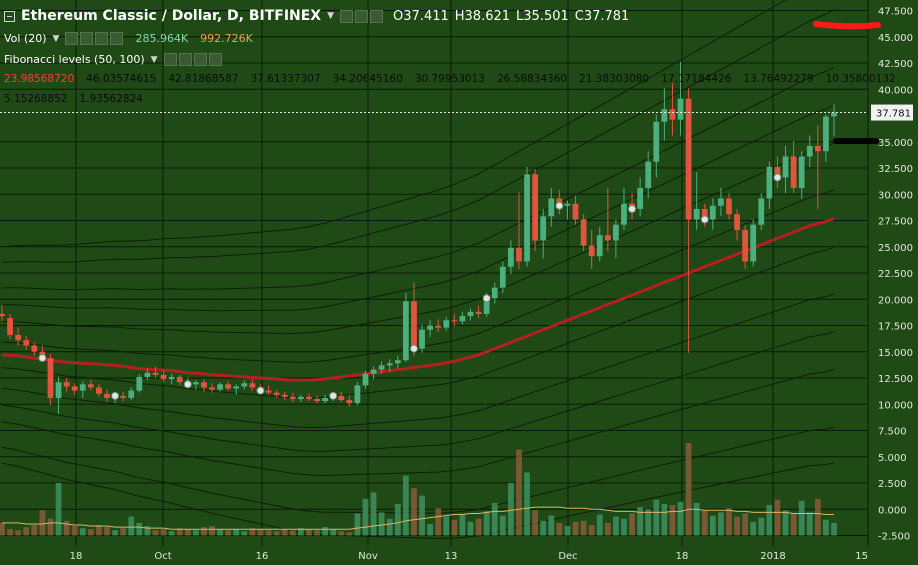  What do you see at coordinates (451, 556) in the screenshot?
I see `x-axis-tick-label: 13` at bounding box center [451, 556].